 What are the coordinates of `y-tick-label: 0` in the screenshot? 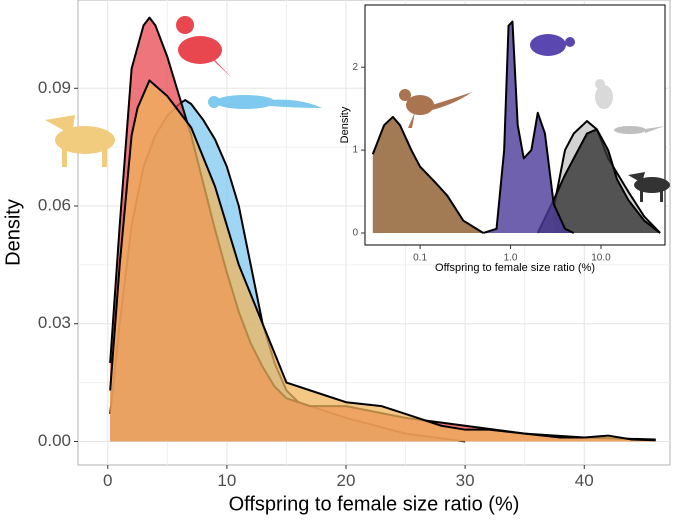 It's located at (355, 233).